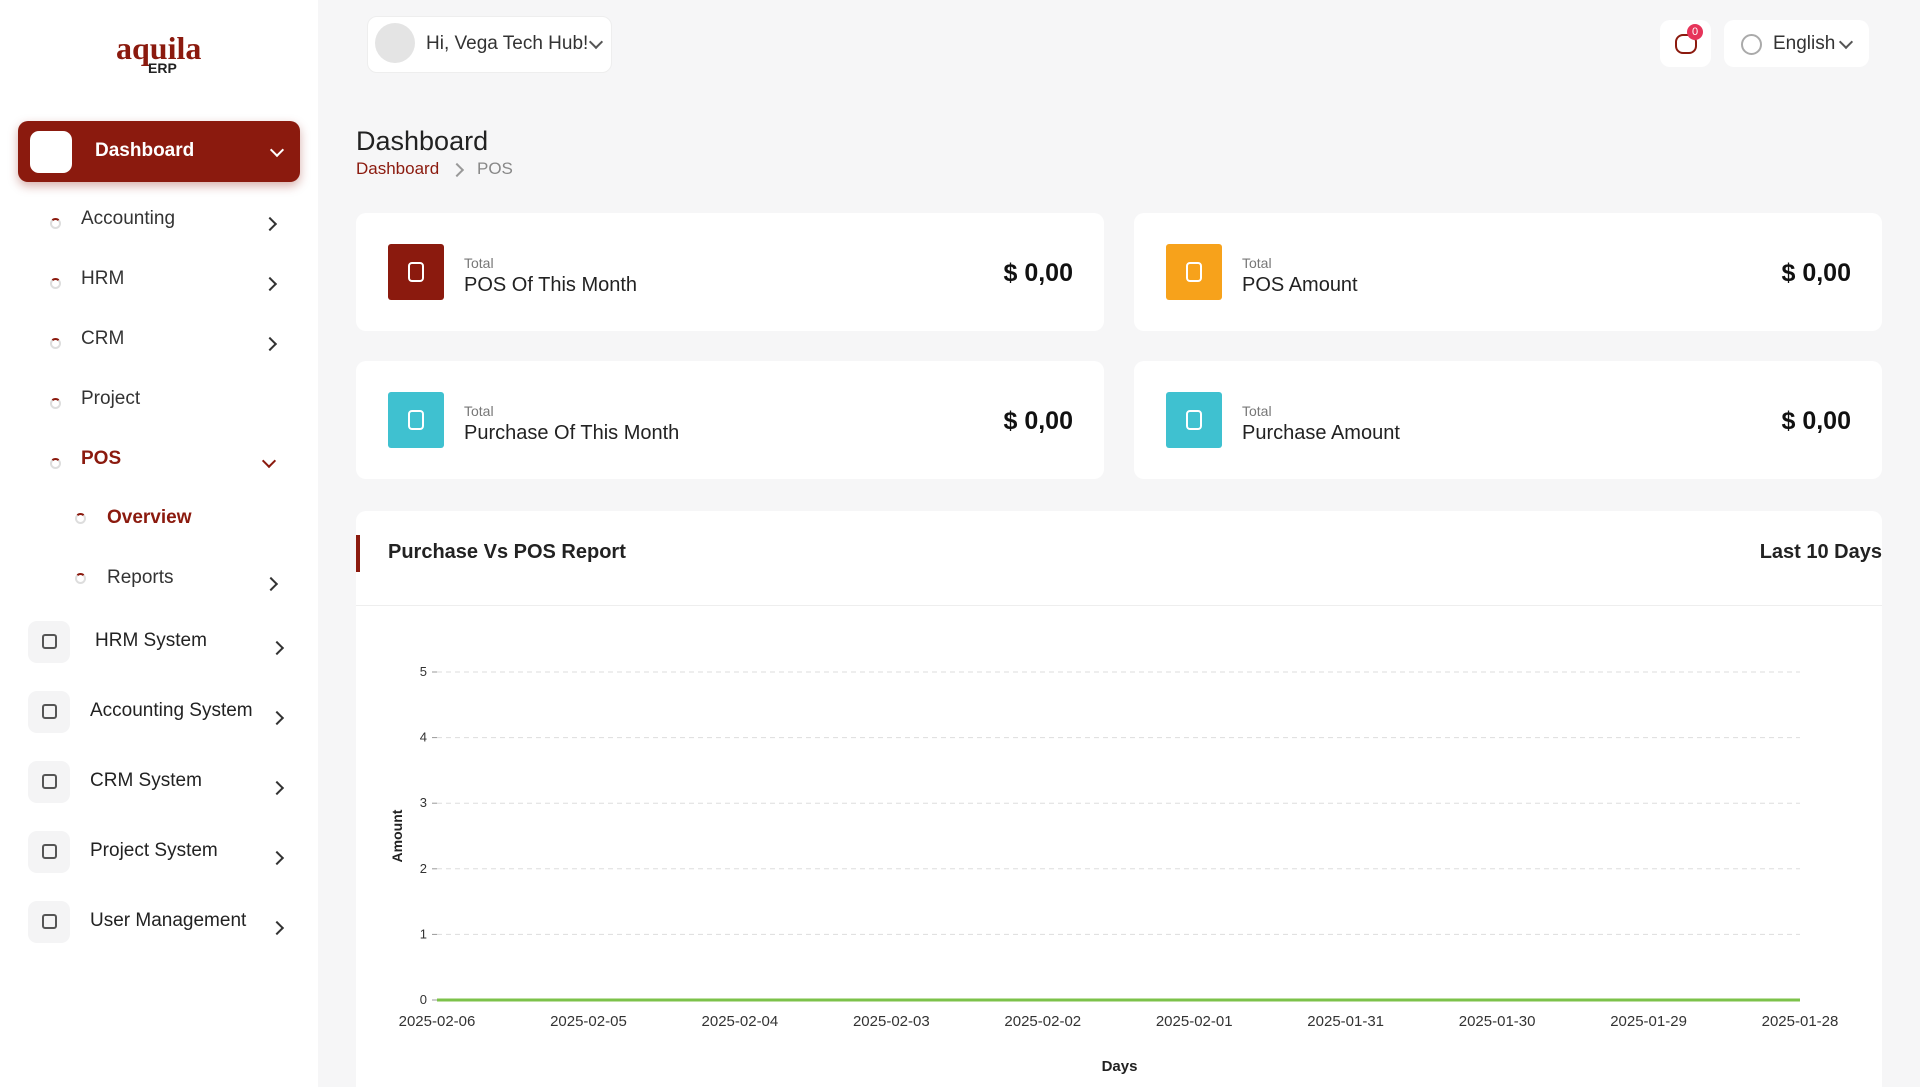 This screenshot has width=1920, height=1087. Describe the element at coordinates (154, 850) in the screenshot. I see `system-item: Project System` at that location.